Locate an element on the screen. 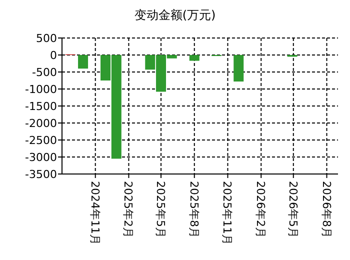 The image size is (350, 260). x-tick-label: 2025年8月 is located at coordinates (193, 209).